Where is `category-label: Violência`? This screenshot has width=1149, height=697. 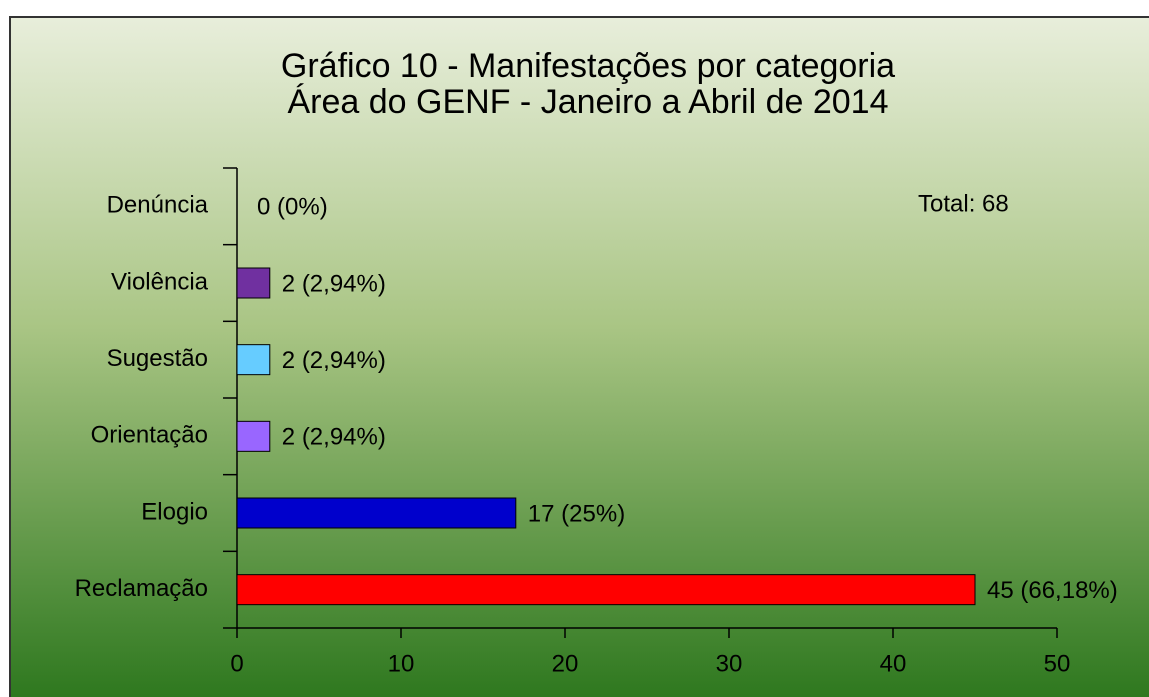 category-label: Violência is located at coordinates (160, 281).